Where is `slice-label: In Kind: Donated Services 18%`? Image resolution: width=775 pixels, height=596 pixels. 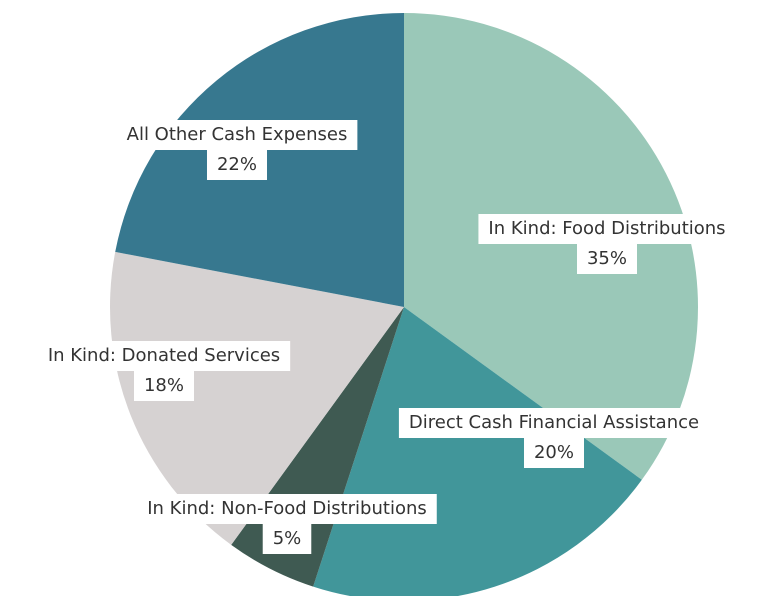 slice-label: In Kind: Donated Services 18% is located at coordinates (164, 371).